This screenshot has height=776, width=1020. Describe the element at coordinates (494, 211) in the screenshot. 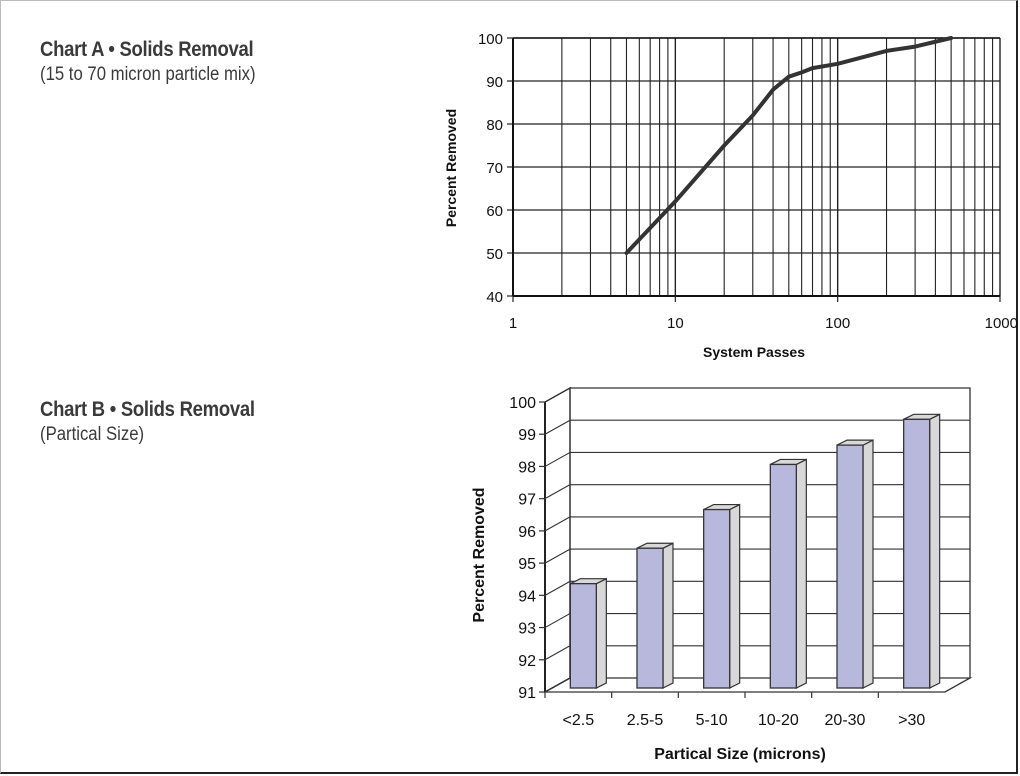

I see `chart-a-ytick-label: 60` at that location.